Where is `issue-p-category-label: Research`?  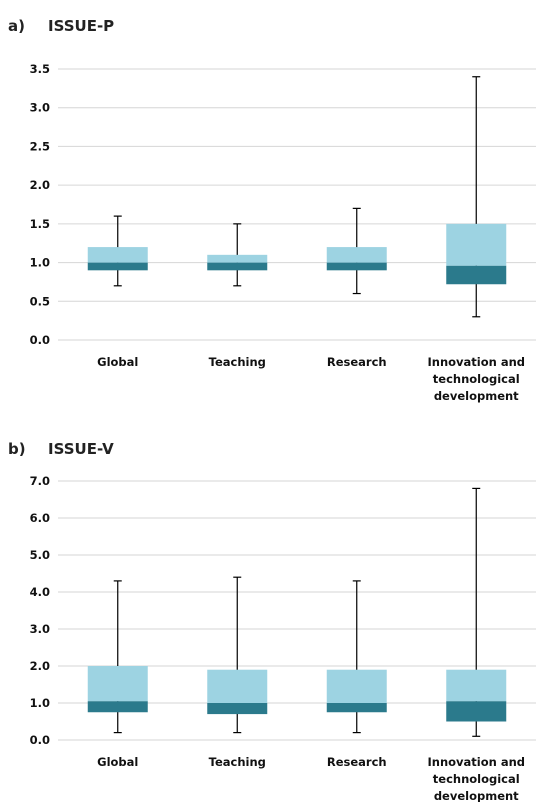
issue-p-category-label: Research is located at coordinates (357, 362).